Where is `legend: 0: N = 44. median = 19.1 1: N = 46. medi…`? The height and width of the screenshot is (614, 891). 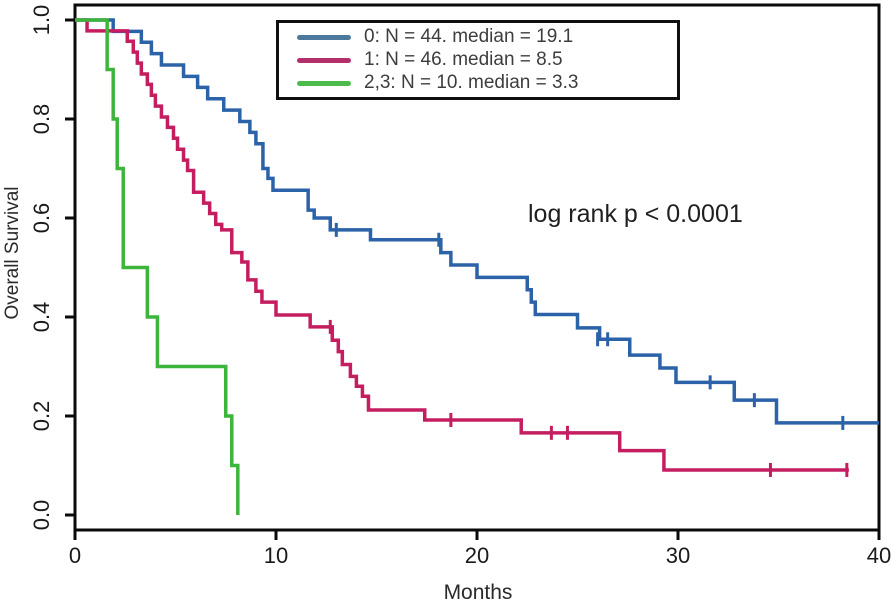 legend: 0: N = 44. median = 19.1 1: N = 46. medi… is located at coordinates (478, 60).